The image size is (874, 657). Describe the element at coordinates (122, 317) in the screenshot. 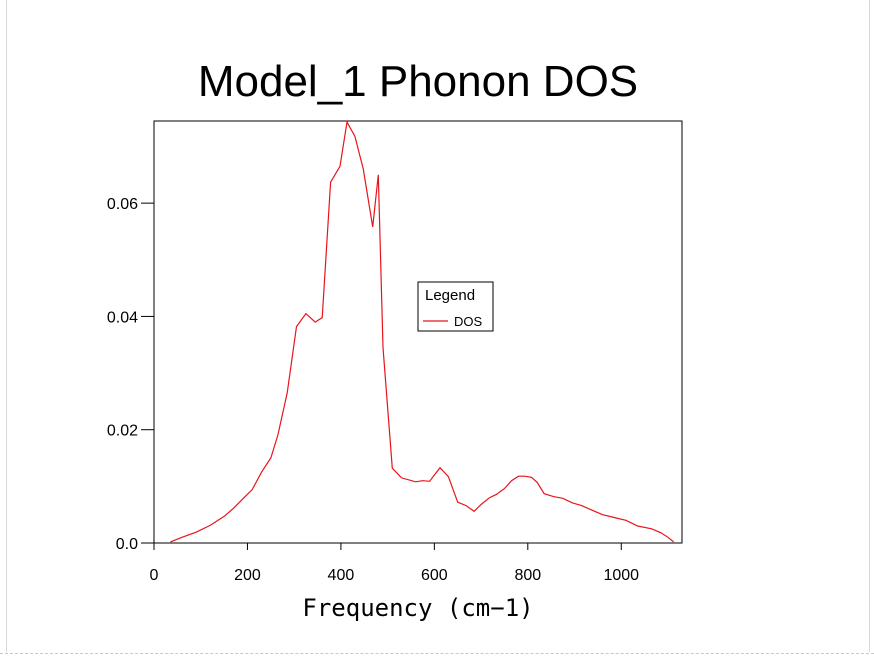

I see `y-tick-label: 0.04` at that location.